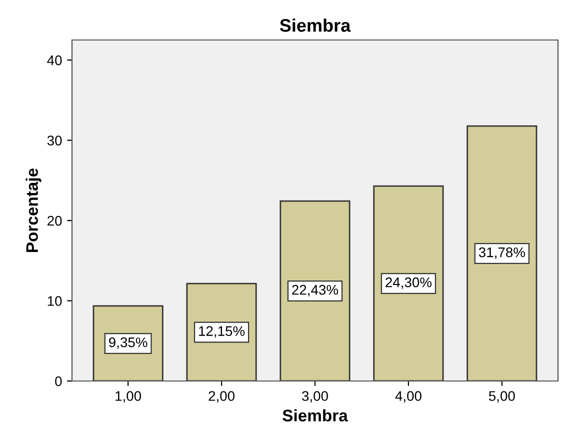 Image resolution: width=568 pixels, height=447 pixels. What do you see at coordinates (128, 343) in the screenshot?
I see `data-label: 9,35%` at bounding box center [128, 343].